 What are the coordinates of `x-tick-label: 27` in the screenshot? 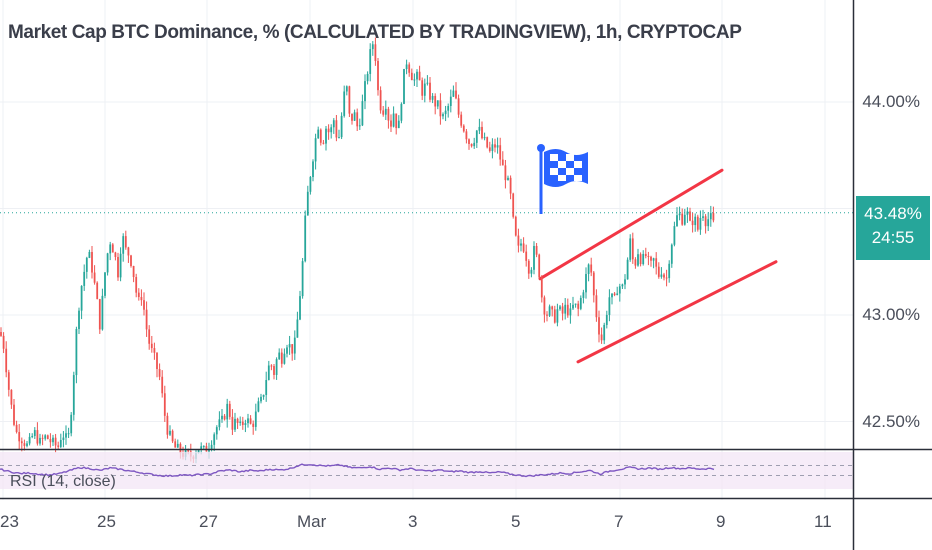 It's located at (208, 521).